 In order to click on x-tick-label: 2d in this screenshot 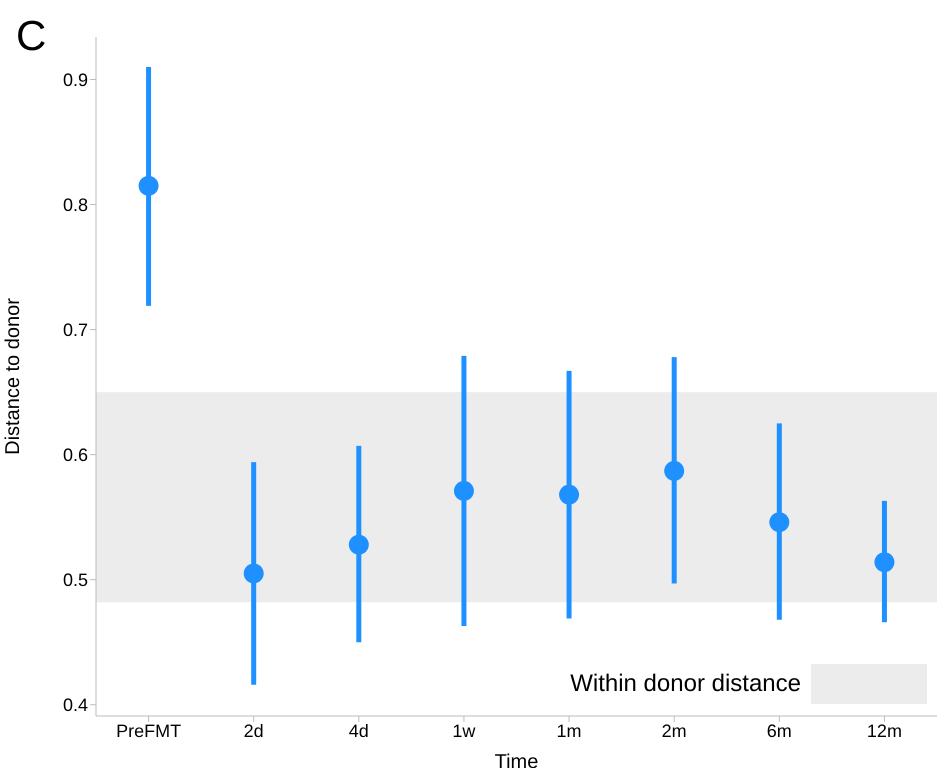, I will do `click(254, 730)`.